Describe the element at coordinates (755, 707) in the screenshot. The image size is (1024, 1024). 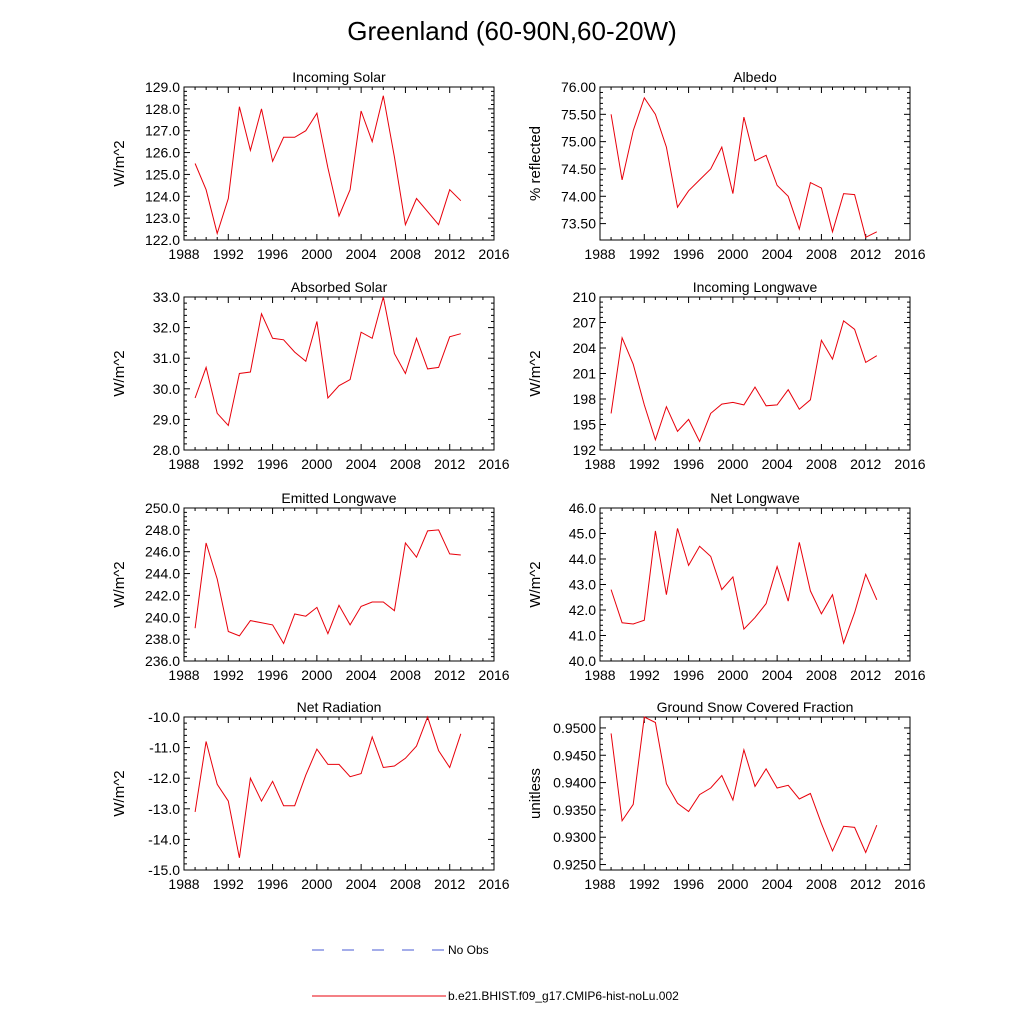
I see `panel-title: Ground Snow Covered Fraction` at that location.